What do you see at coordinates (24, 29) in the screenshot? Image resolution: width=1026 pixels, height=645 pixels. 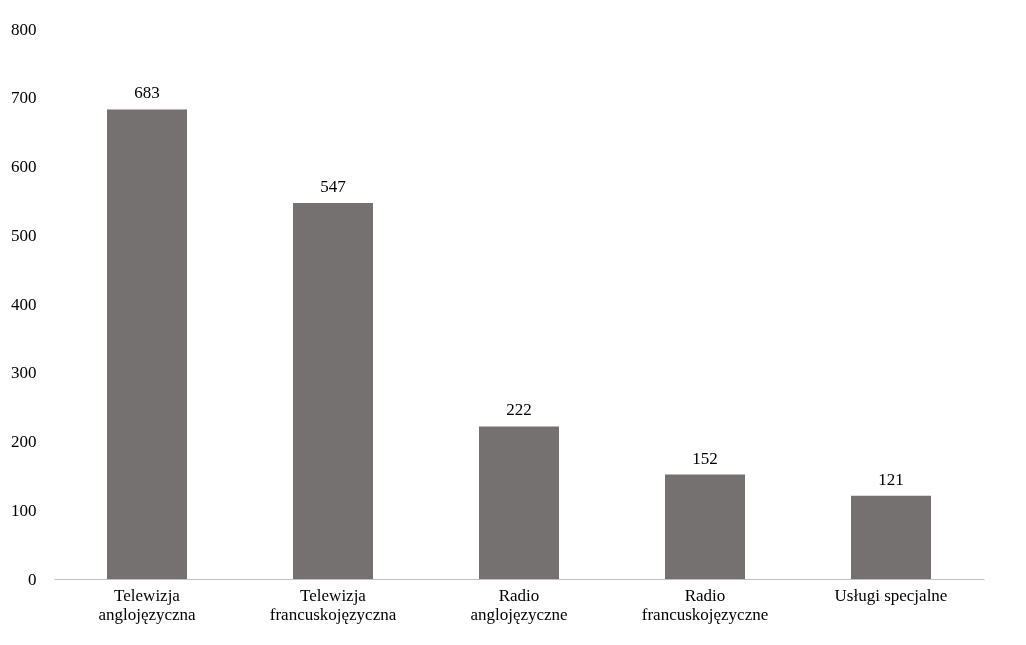 I see `y-tick-label: 800` at bounding box center [24, 29].